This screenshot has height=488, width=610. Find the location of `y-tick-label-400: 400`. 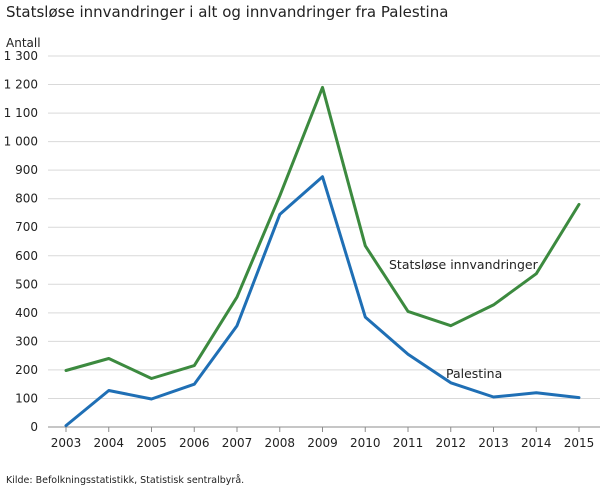

y-tick-label-400: 400 is located at coordinates (26, 313).